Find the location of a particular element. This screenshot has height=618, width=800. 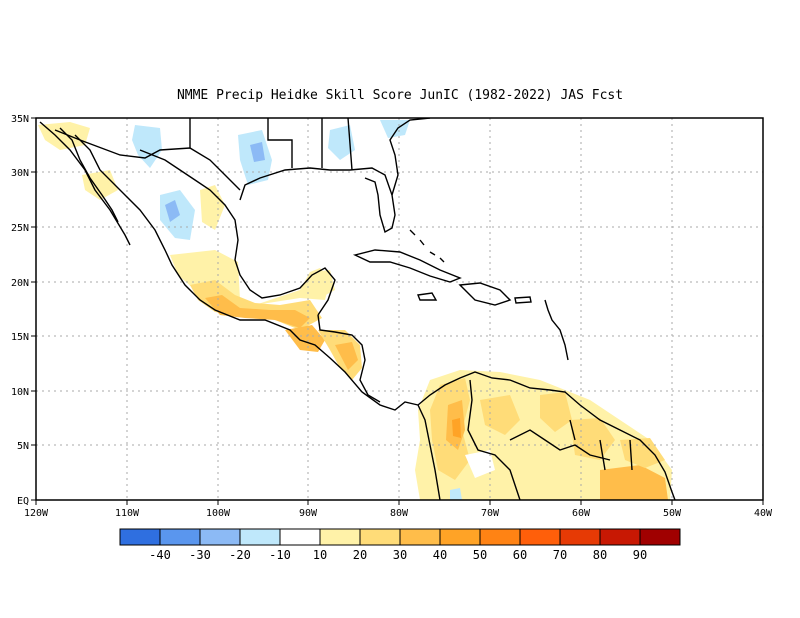

lon-tick-label: 80W is located at coordinates (399, 513).